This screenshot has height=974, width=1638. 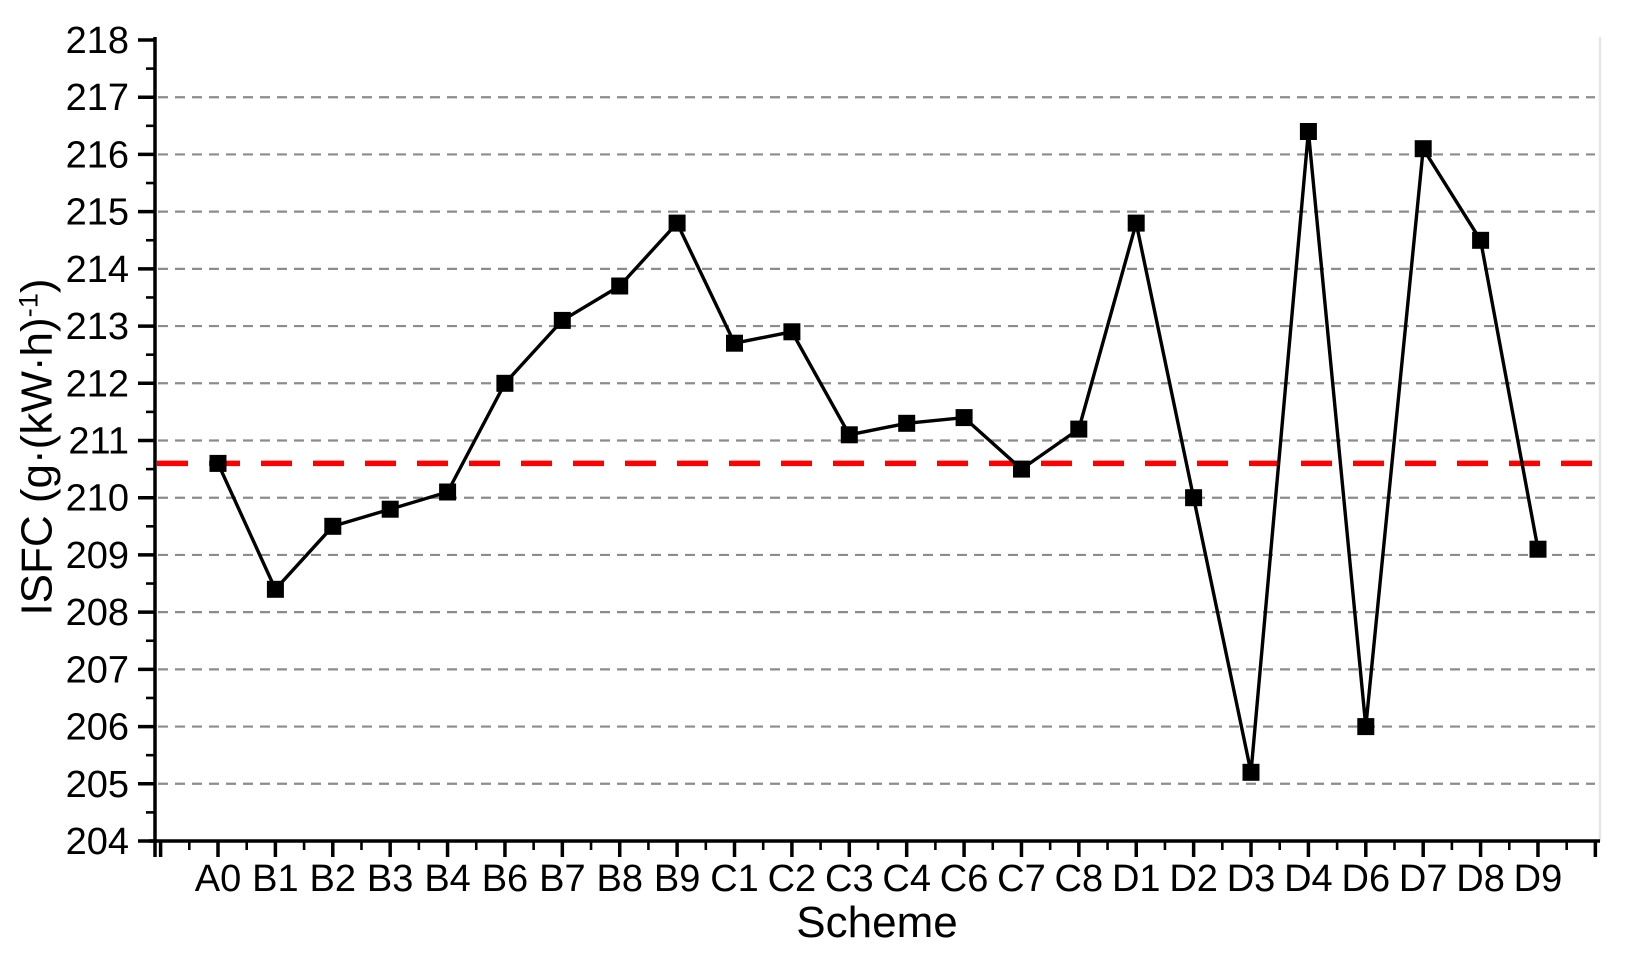 I want to click on x-tick-label: C4, so click(x=906, y=879).